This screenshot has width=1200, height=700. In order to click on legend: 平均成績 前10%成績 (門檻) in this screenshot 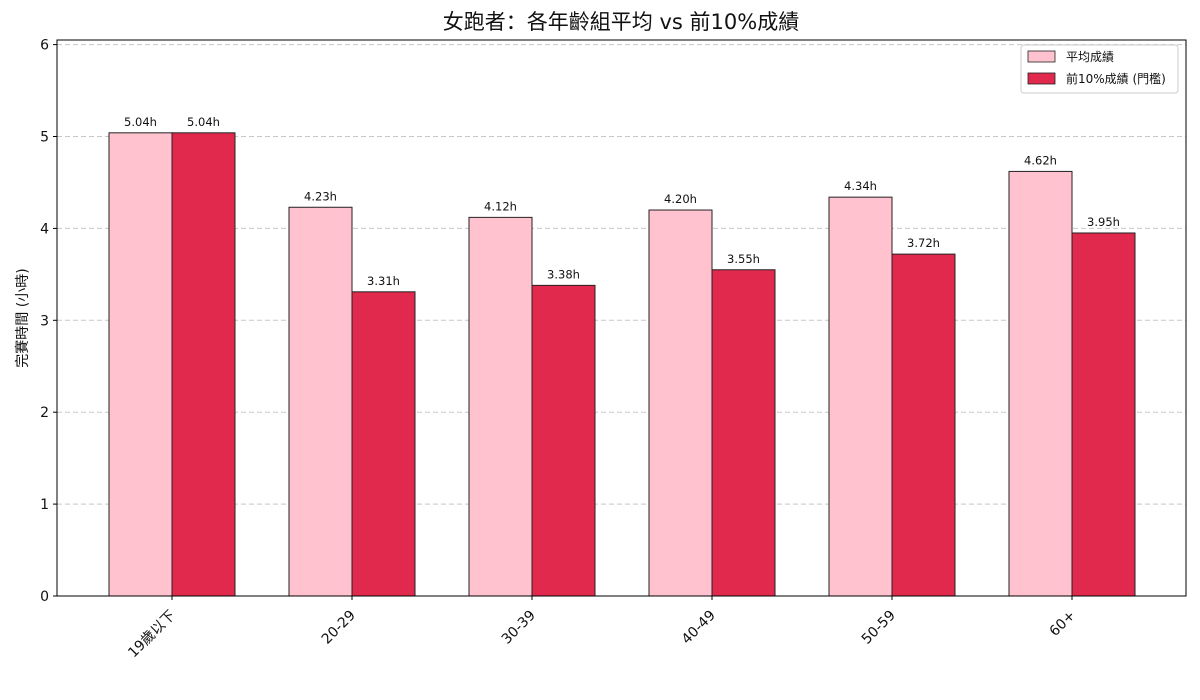, I will do `click(1099, 69)`.